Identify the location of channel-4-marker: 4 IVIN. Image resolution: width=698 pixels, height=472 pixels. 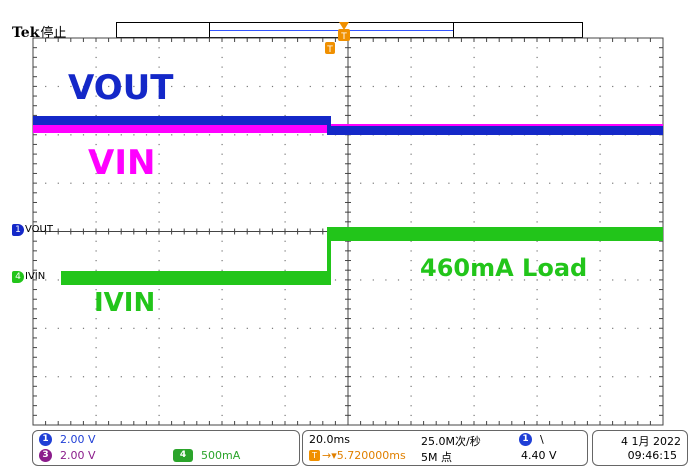
(28, 277).